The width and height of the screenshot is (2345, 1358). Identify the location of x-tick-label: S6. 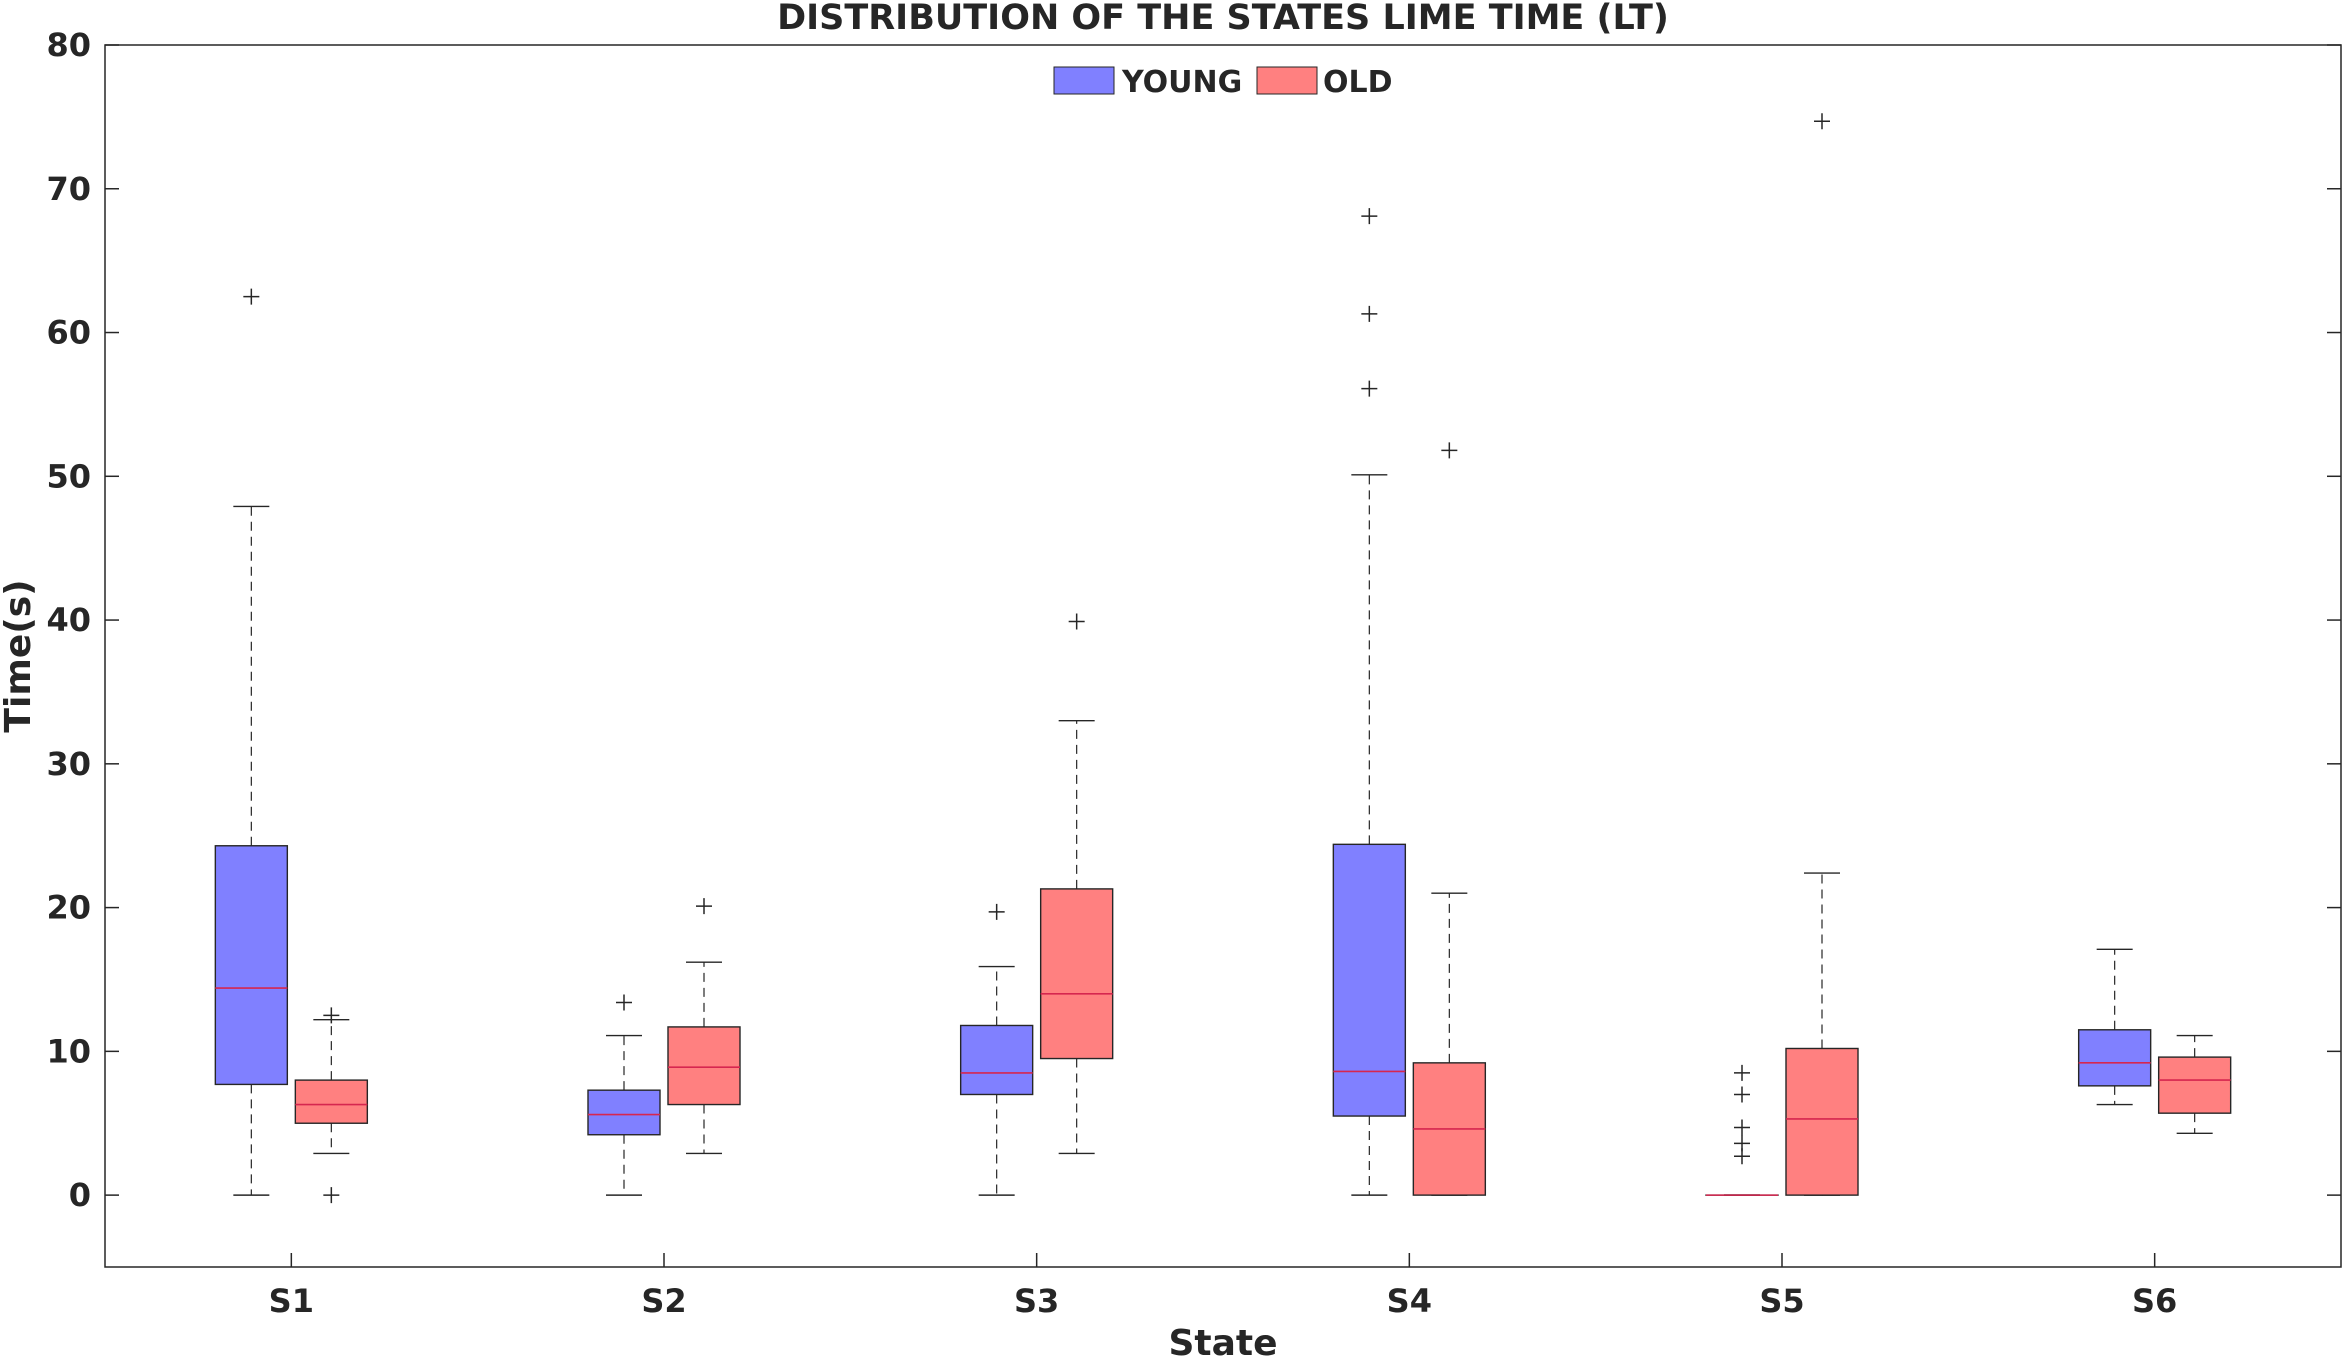
(2154, 1301).